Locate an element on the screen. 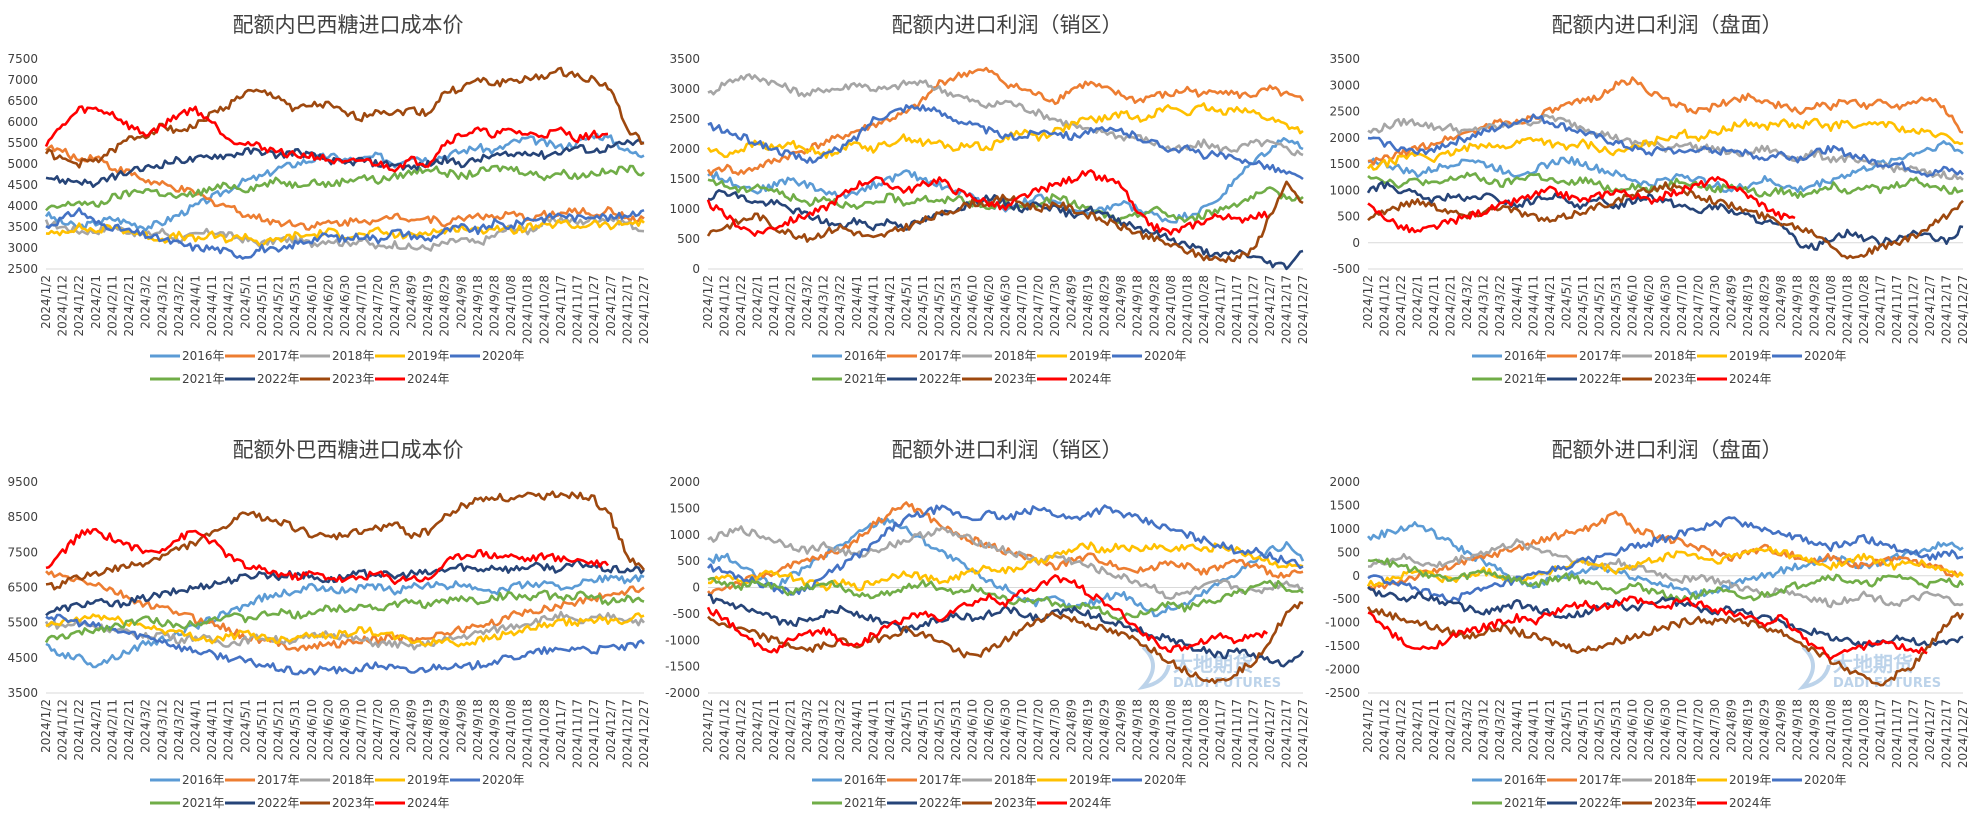 The width and height of the screenshot is (1978, 829). legend-label: 2024年 is located at coordinates (428, 379).